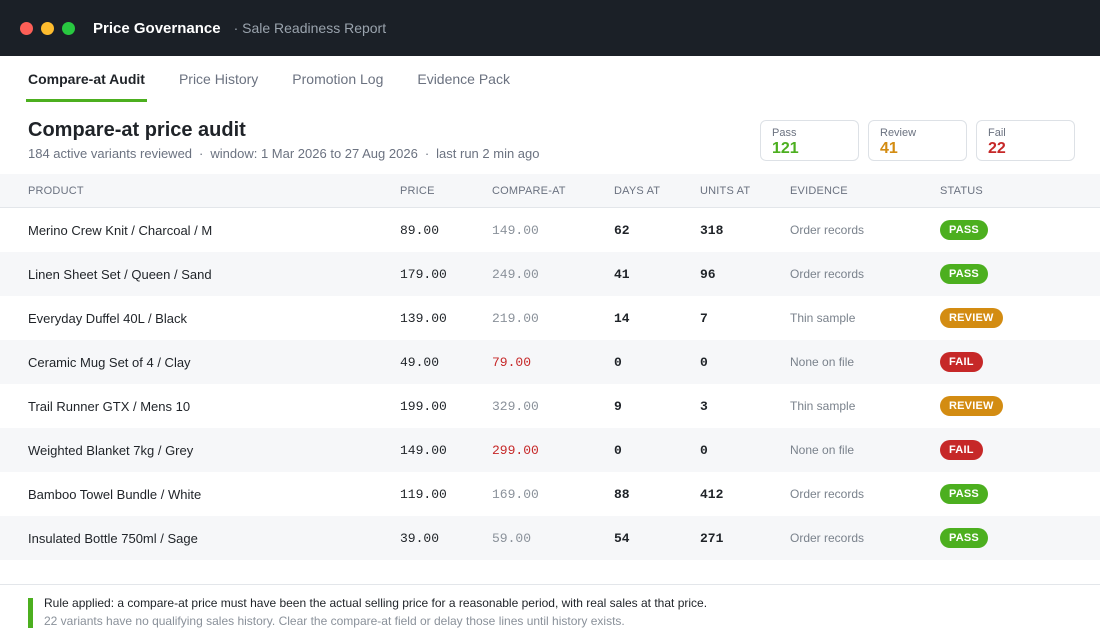 This screenshot has width=1100, height=640. I want to click on product-cell: Linen Sheet Set / Queen / Sand, so click(120, 274).